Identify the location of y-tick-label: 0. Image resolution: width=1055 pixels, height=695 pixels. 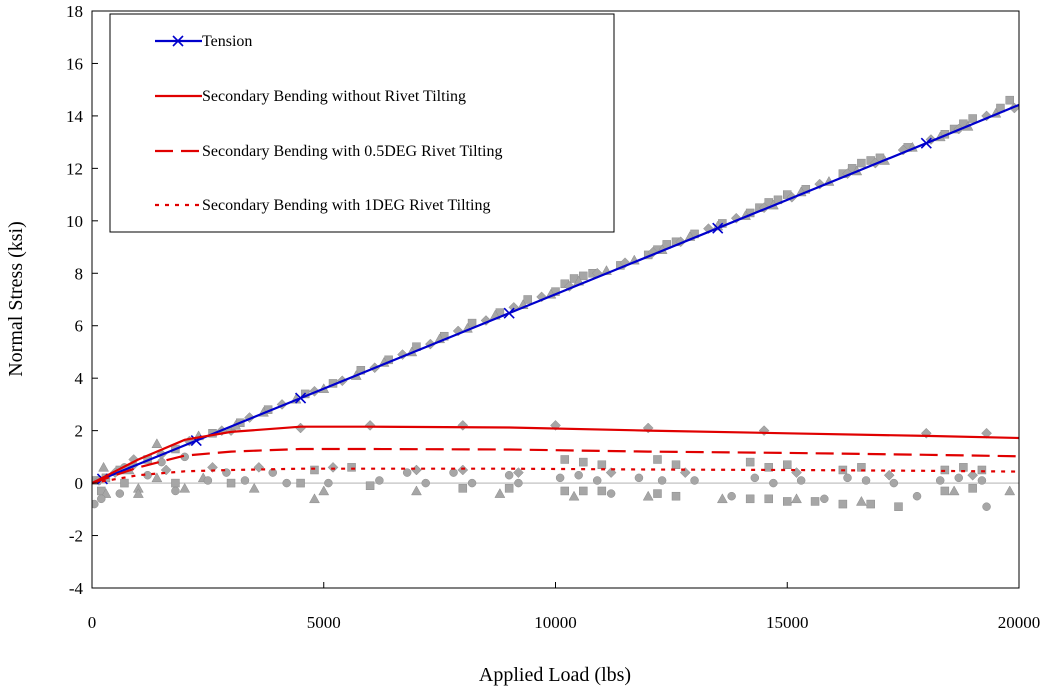
(79, 483).